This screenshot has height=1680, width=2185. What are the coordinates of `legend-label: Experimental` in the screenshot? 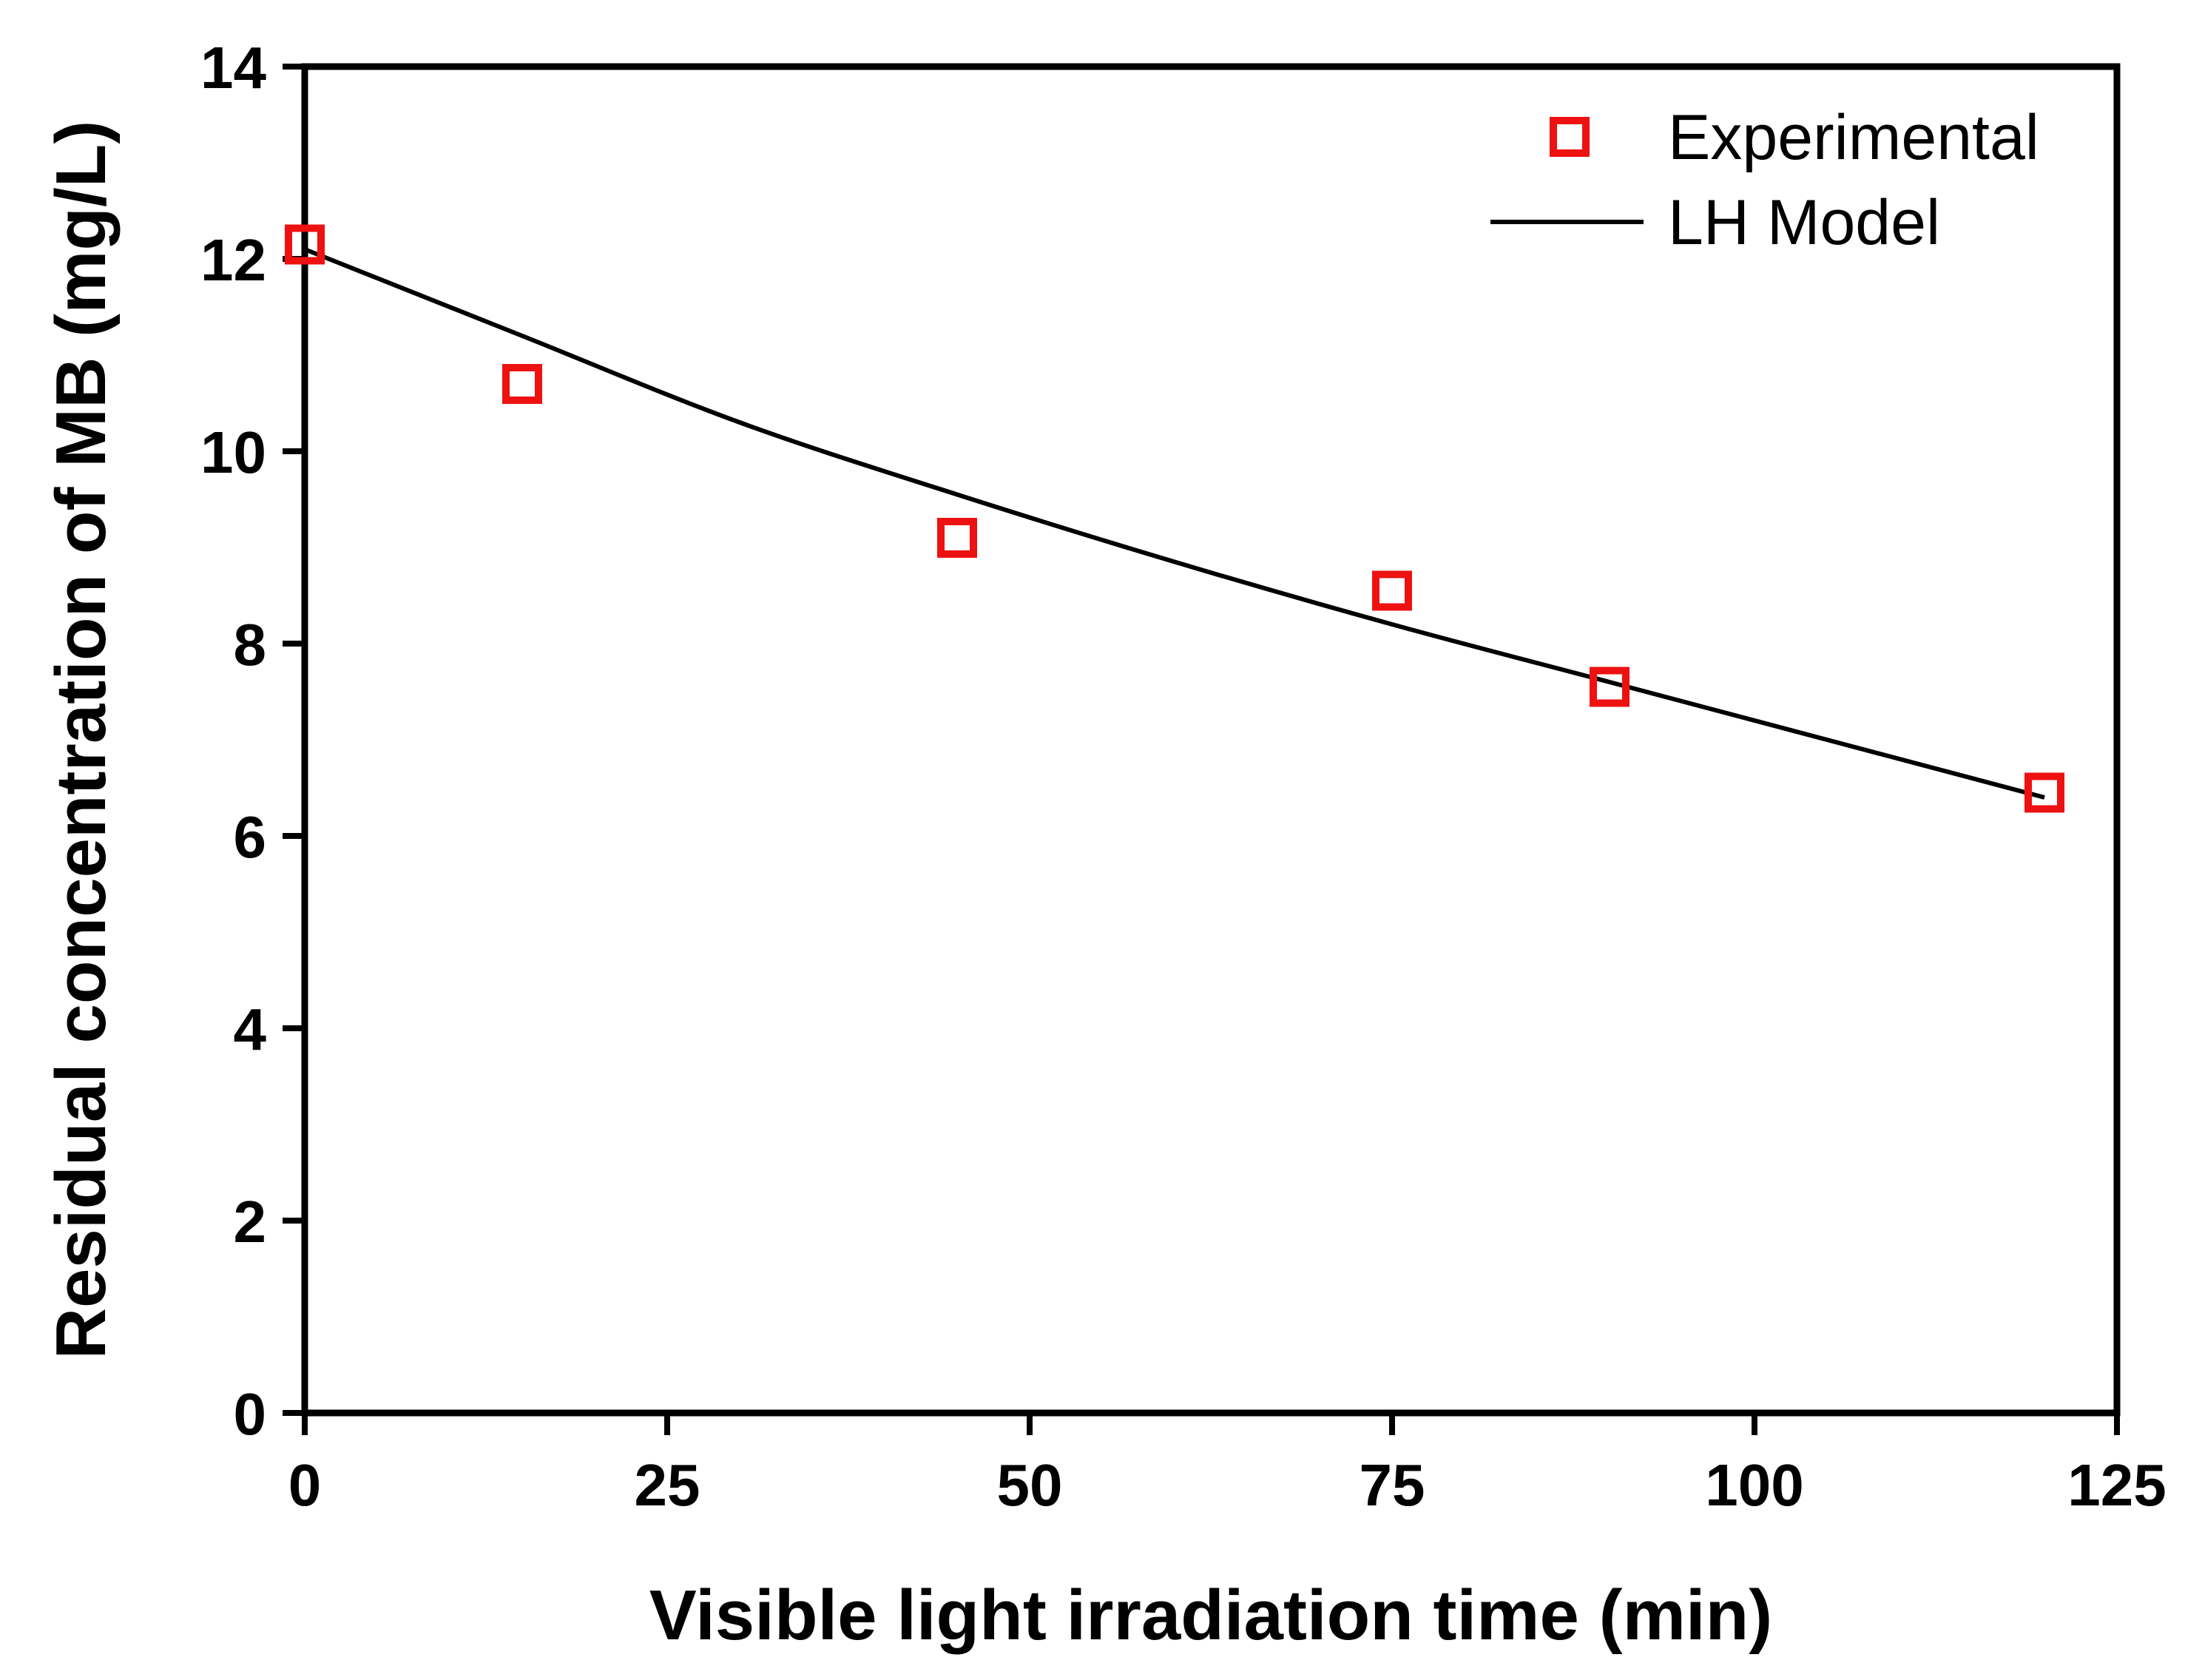 It's located at (1853, 137).